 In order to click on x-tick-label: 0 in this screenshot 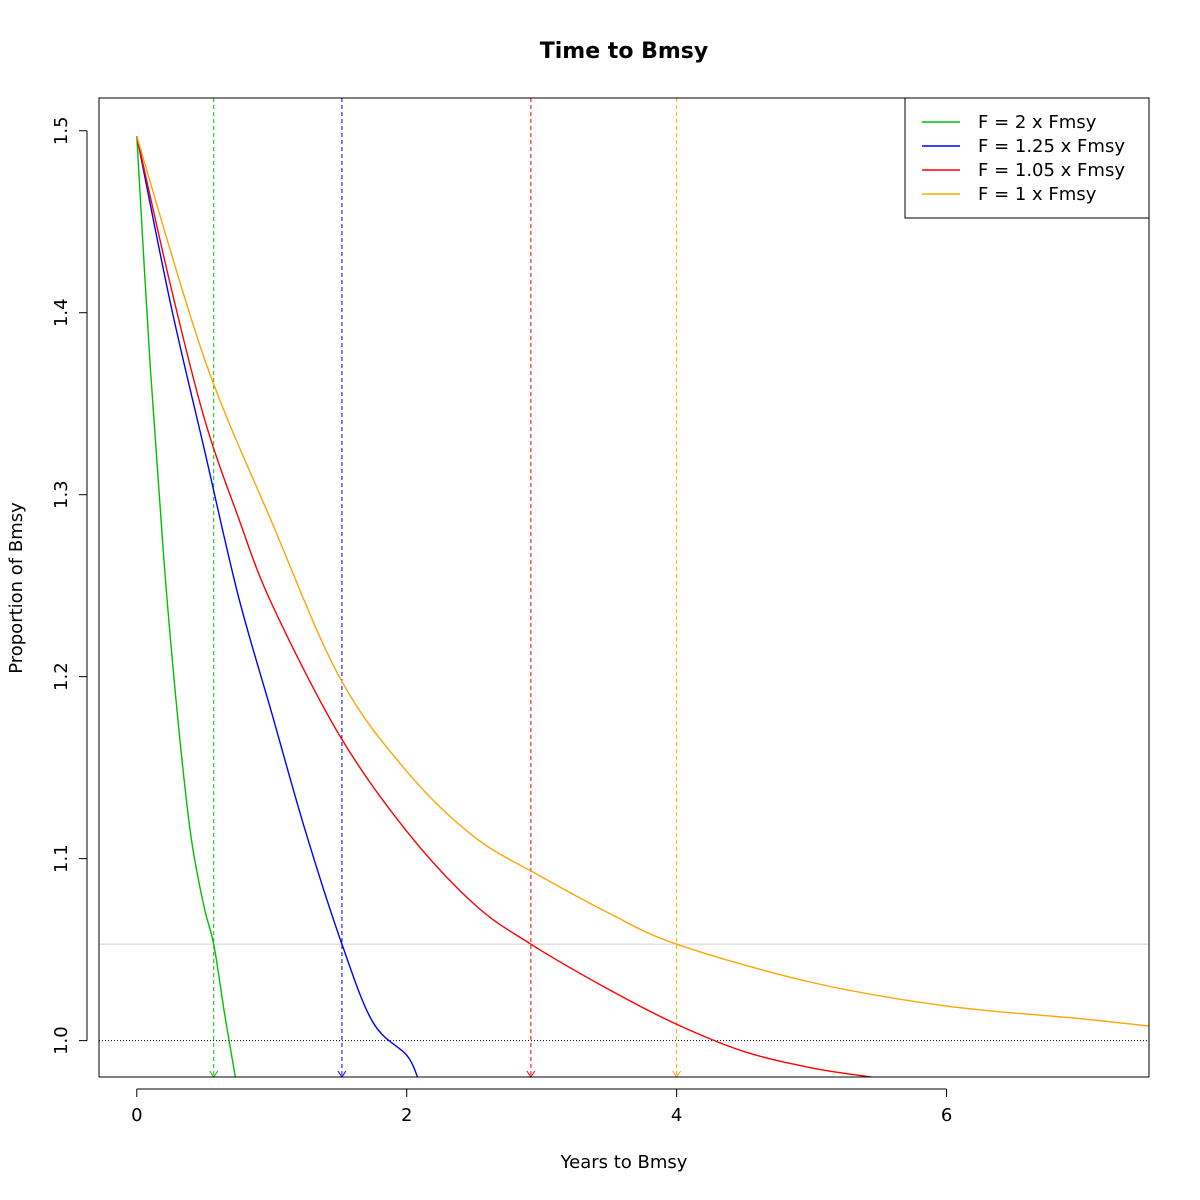, I will do `click(136, 1115)`.